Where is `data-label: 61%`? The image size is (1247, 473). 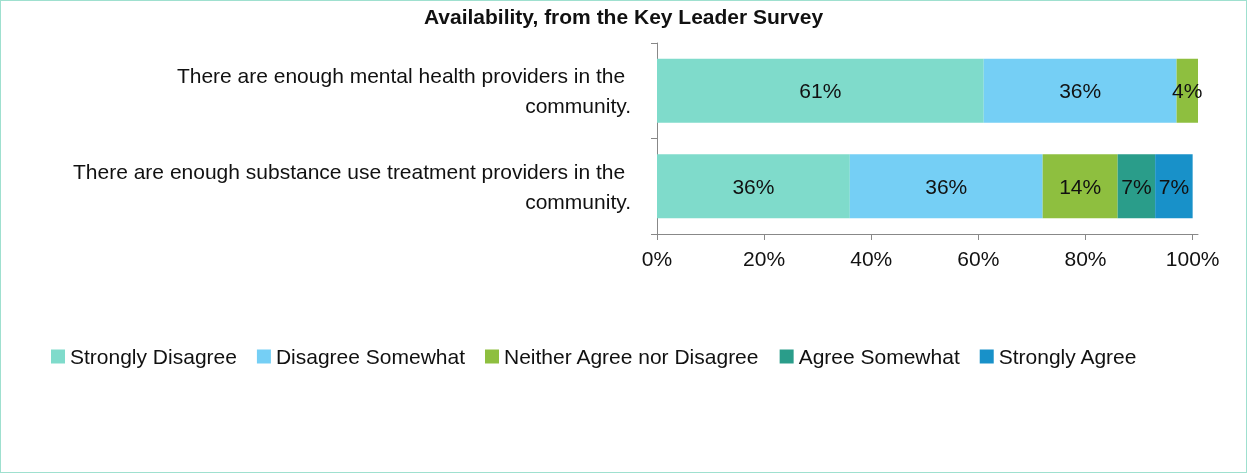
data-label: 61% is located at coordinates (820, 91).